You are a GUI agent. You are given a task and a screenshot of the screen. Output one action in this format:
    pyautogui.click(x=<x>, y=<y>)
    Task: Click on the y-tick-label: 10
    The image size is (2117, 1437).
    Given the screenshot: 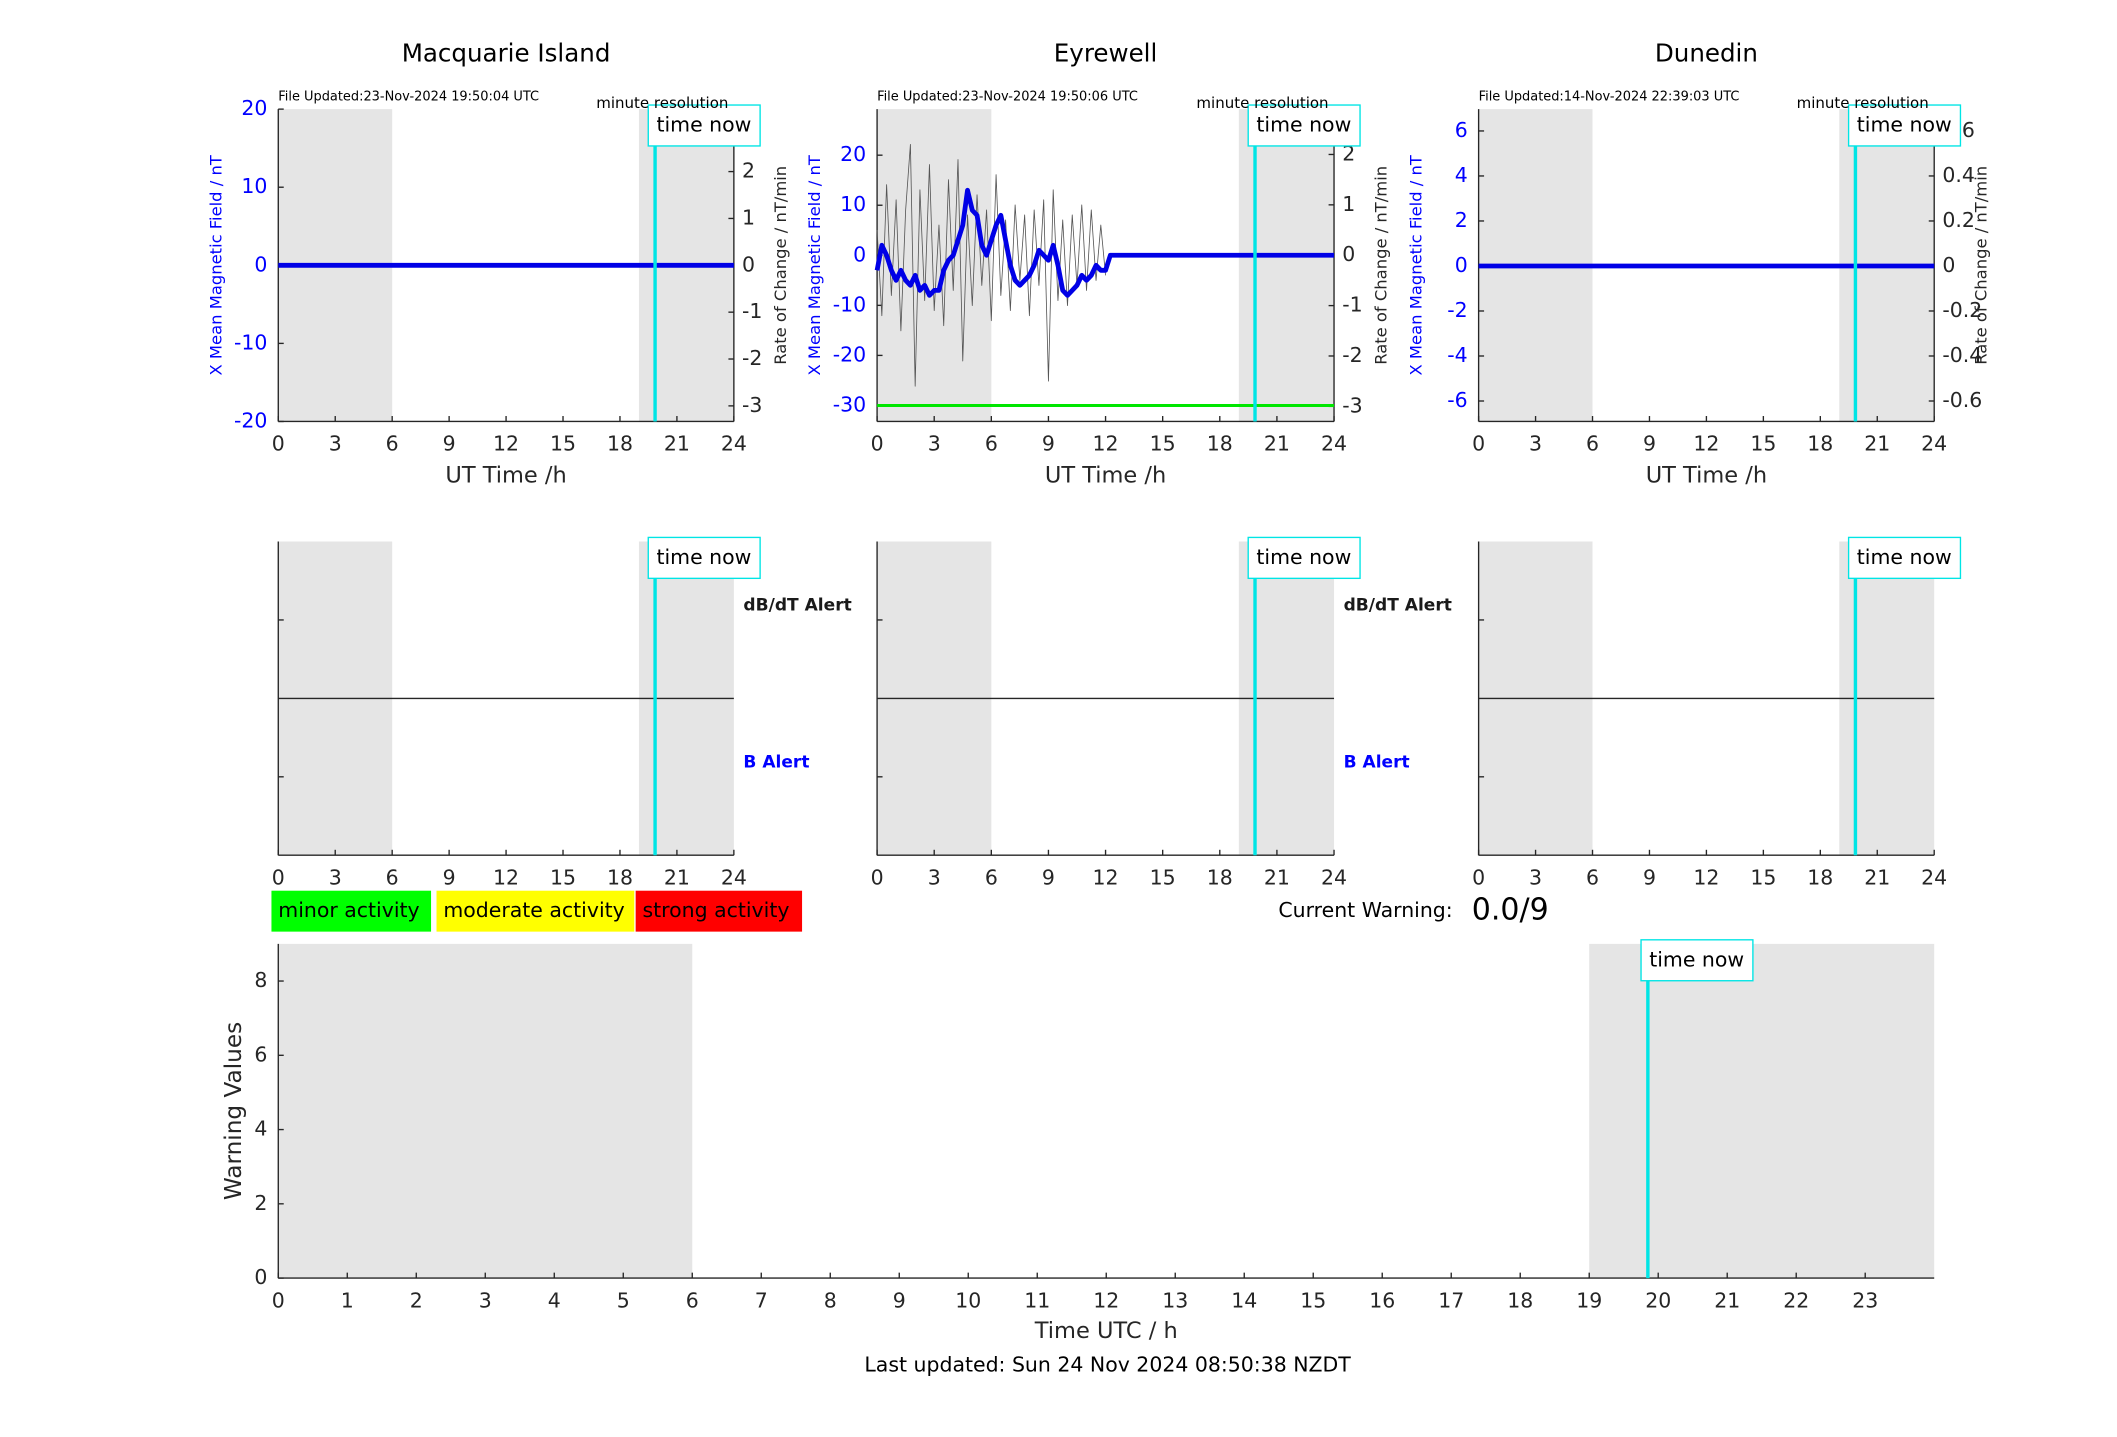 What is the action you would take?
    pyautogui.click(x=853, y=204)
    